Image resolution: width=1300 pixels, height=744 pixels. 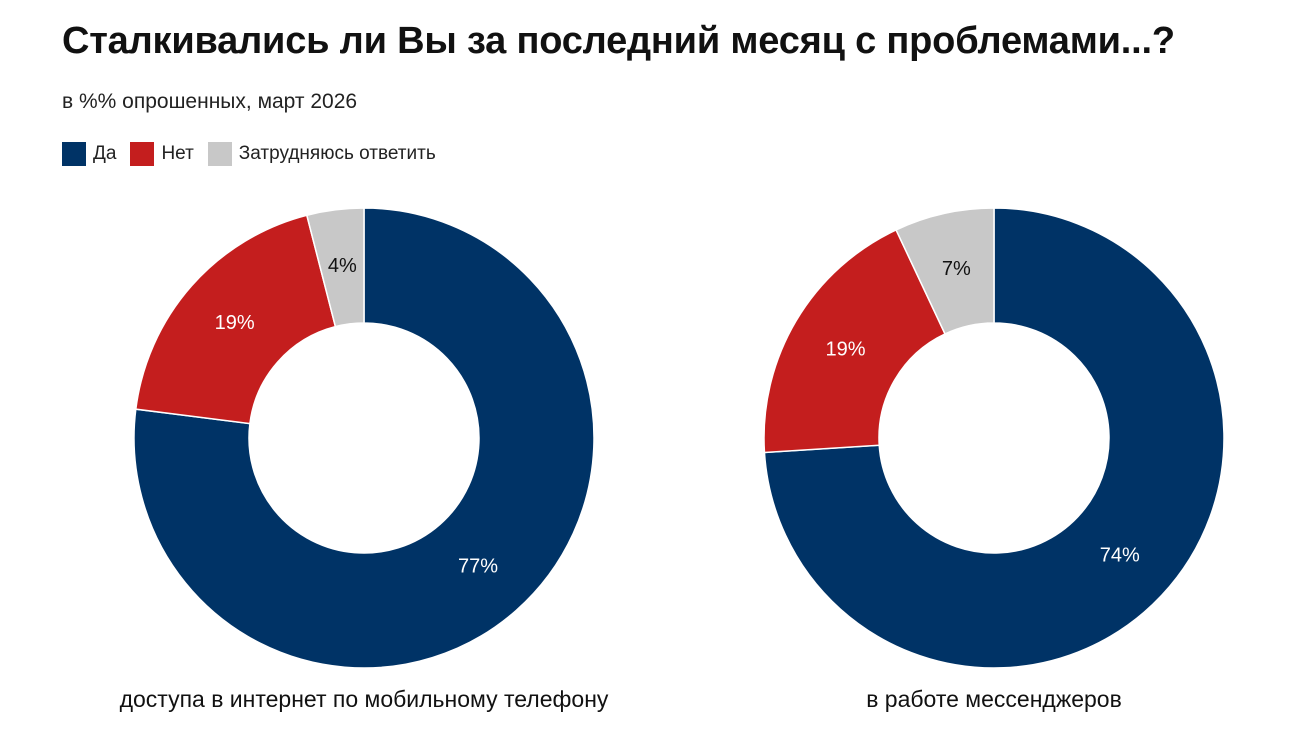 What do you see at coordinates (994, 699) in the screenshot?
I see `chart-caption-messengers: в работе мессенджеров` at bounding box center [994, 699].